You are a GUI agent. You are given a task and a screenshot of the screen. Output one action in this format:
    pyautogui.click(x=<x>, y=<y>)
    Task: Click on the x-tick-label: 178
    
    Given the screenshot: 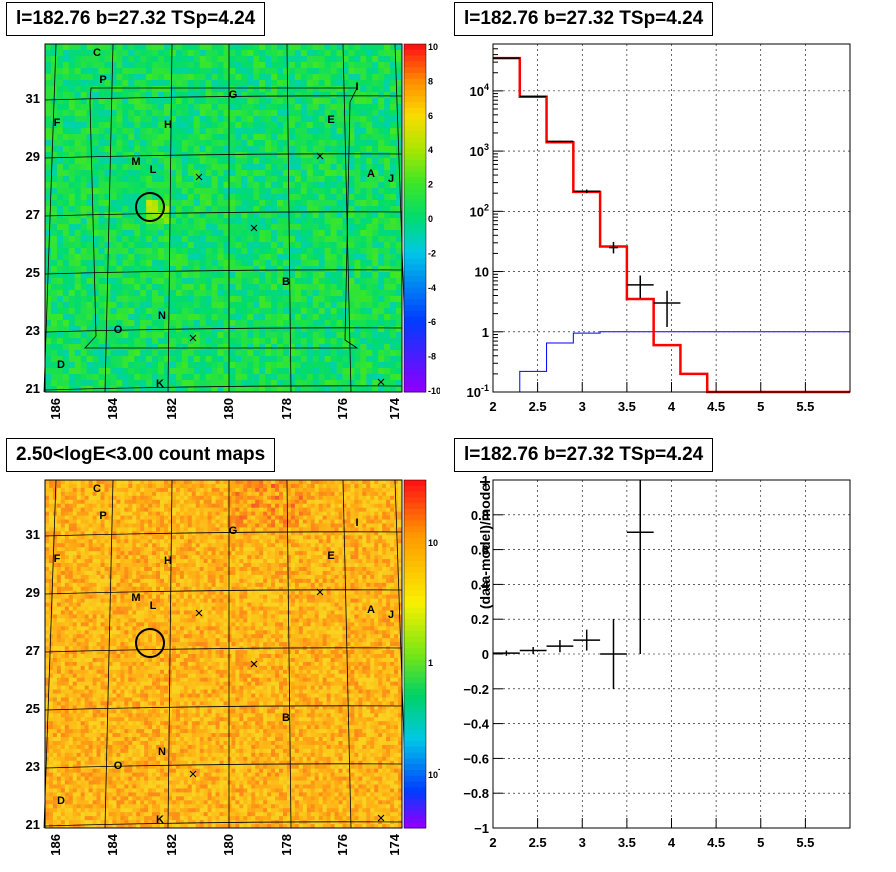 What is the action you would take?
    pyautogui.click(x=286, y=409)
    